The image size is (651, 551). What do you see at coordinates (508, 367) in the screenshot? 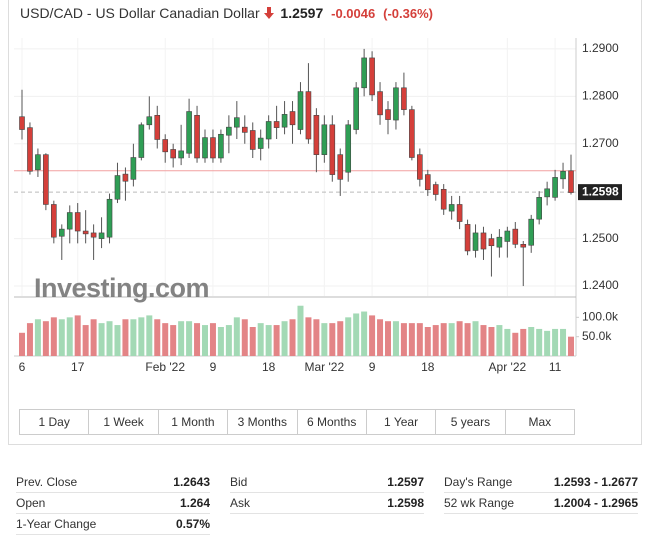
I see `x-tick-label: Apr '22` at bounding box center [508, 367].